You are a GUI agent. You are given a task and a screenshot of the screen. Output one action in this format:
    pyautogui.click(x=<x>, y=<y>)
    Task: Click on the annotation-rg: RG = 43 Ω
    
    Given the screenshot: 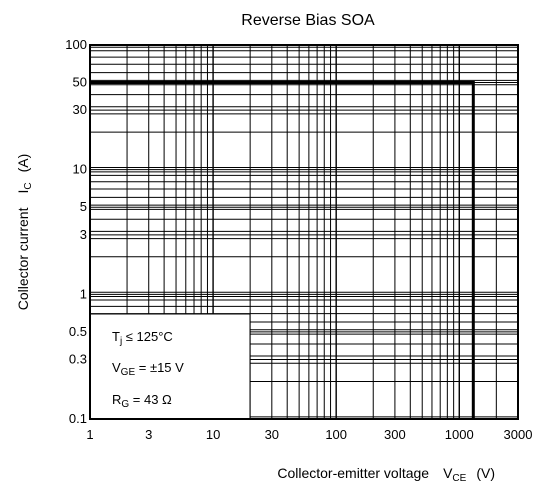 What is the action you would take?
    pyautogui.click(x=142, y=401)
    